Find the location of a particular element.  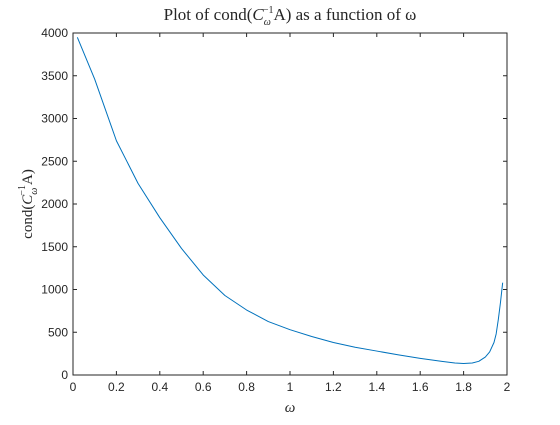

y-tick-label: 4000 is located at coordinates (54, 33).